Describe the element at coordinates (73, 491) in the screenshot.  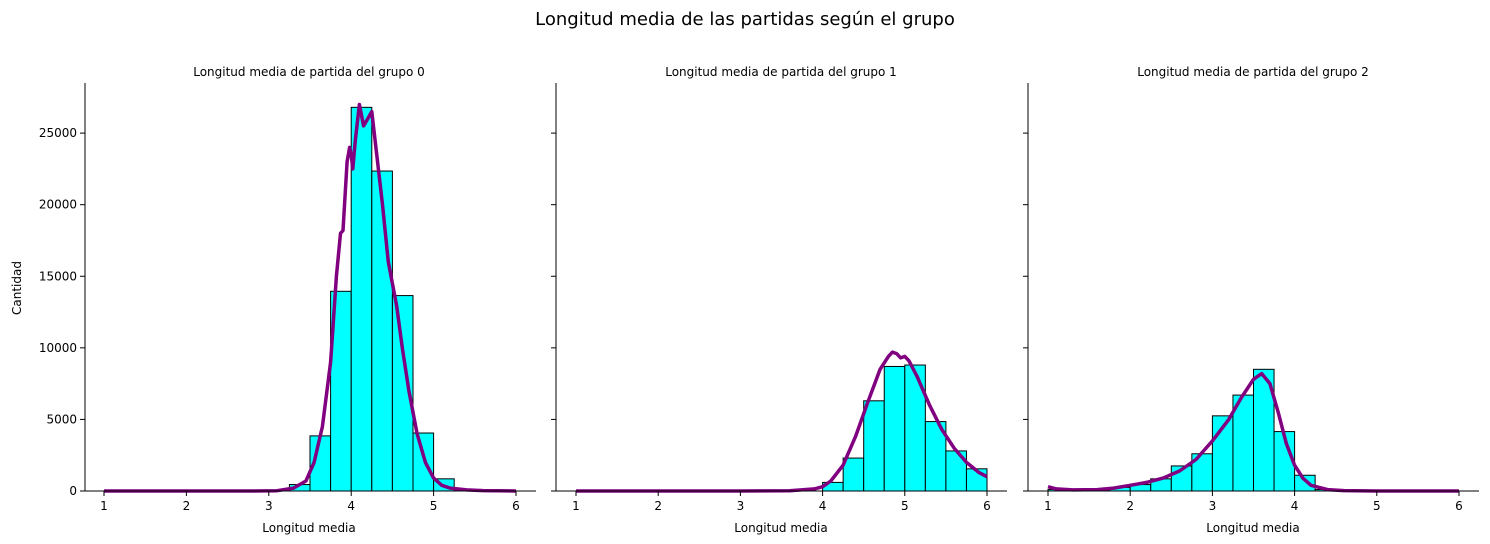
I see `y-tick-label: 0` at that location.